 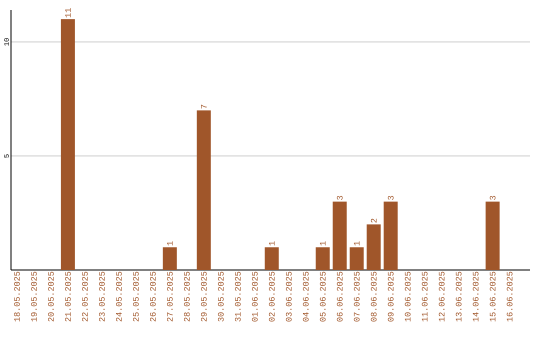 I want to click on x-tick-label: 04.06.2025, so click(x=305, y=297).